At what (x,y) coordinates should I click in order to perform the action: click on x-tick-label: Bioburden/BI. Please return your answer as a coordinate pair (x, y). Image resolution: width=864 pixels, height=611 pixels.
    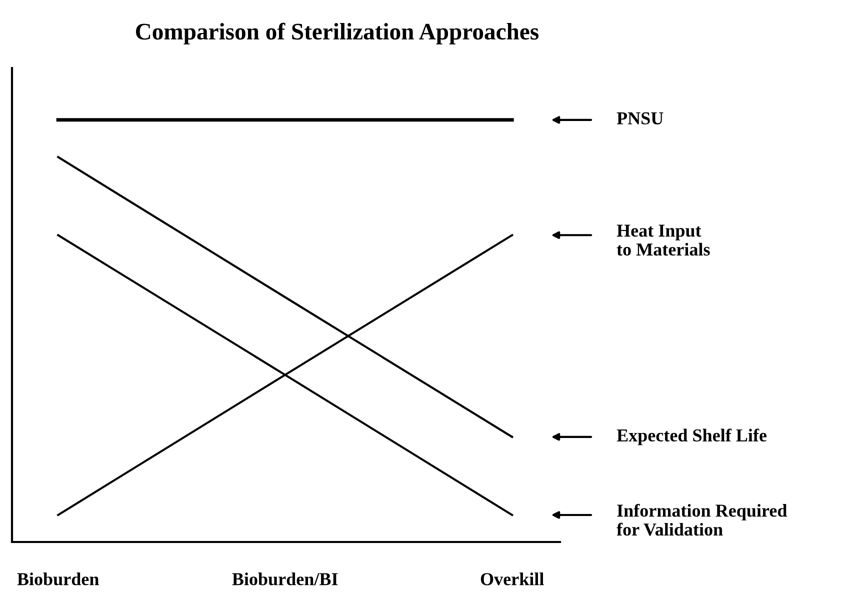
    Looking at the image, I should click on (285, 579).